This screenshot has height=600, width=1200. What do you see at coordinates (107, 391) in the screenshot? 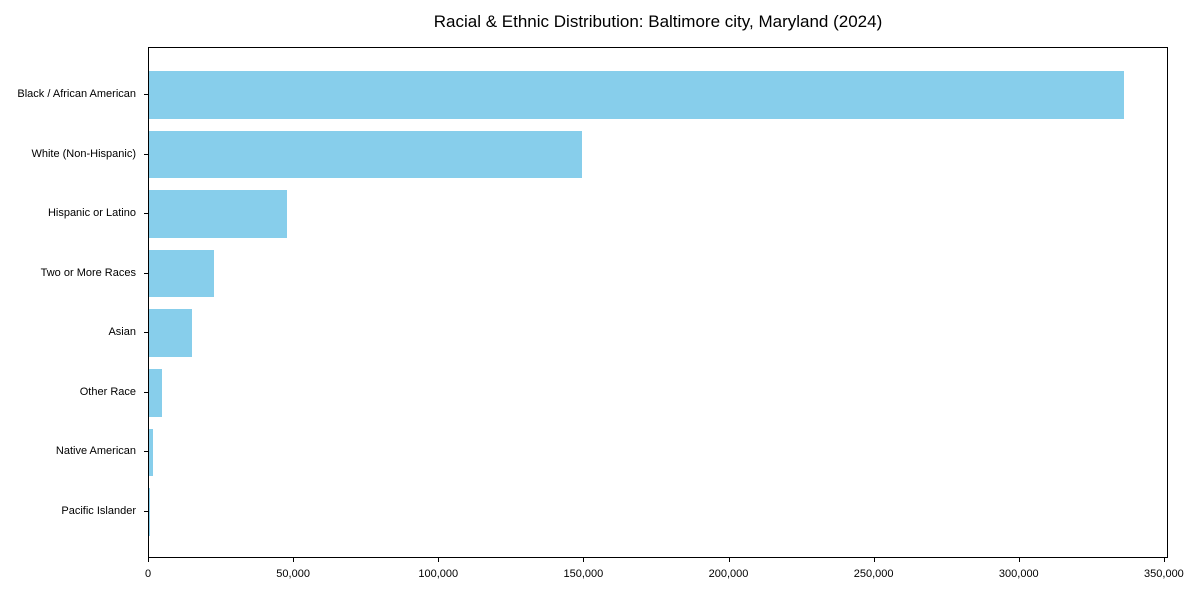
I see `y-tick-label: Other Race` at bounding box center [107, 391].